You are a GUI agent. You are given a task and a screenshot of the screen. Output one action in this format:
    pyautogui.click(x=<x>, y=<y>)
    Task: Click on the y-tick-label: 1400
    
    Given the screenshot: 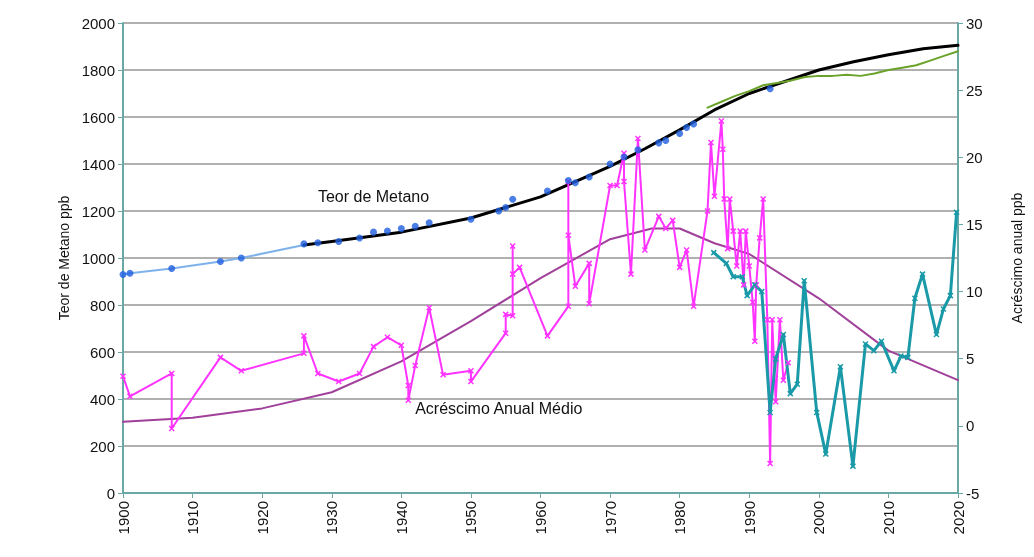 What is the action you would take?
    pyautogui.click(x=98, y=164)
    